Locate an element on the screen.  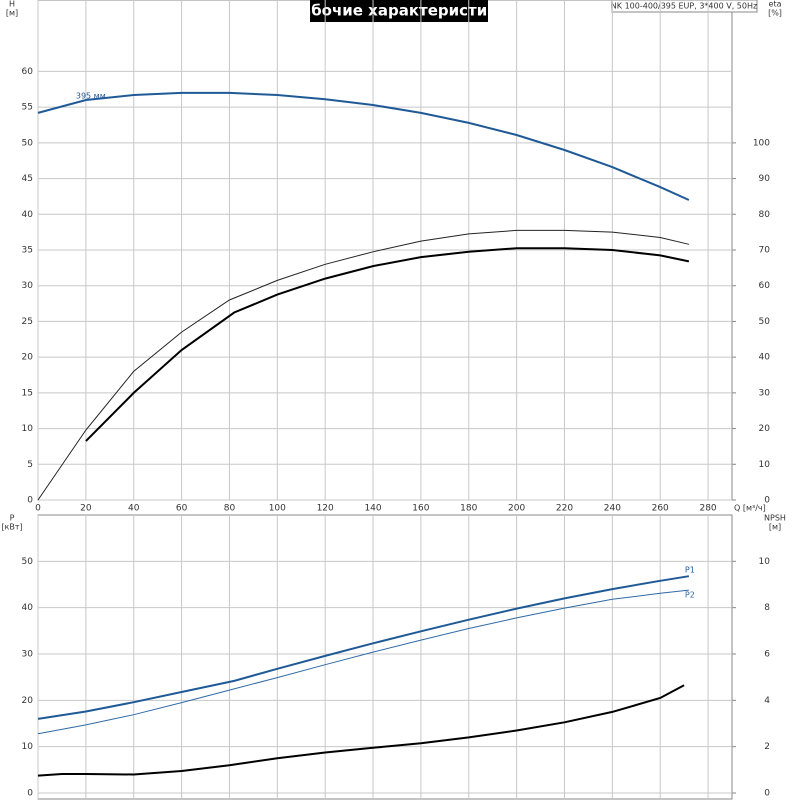
y2-tick-label: 8 is located at coordinates (767, 608).